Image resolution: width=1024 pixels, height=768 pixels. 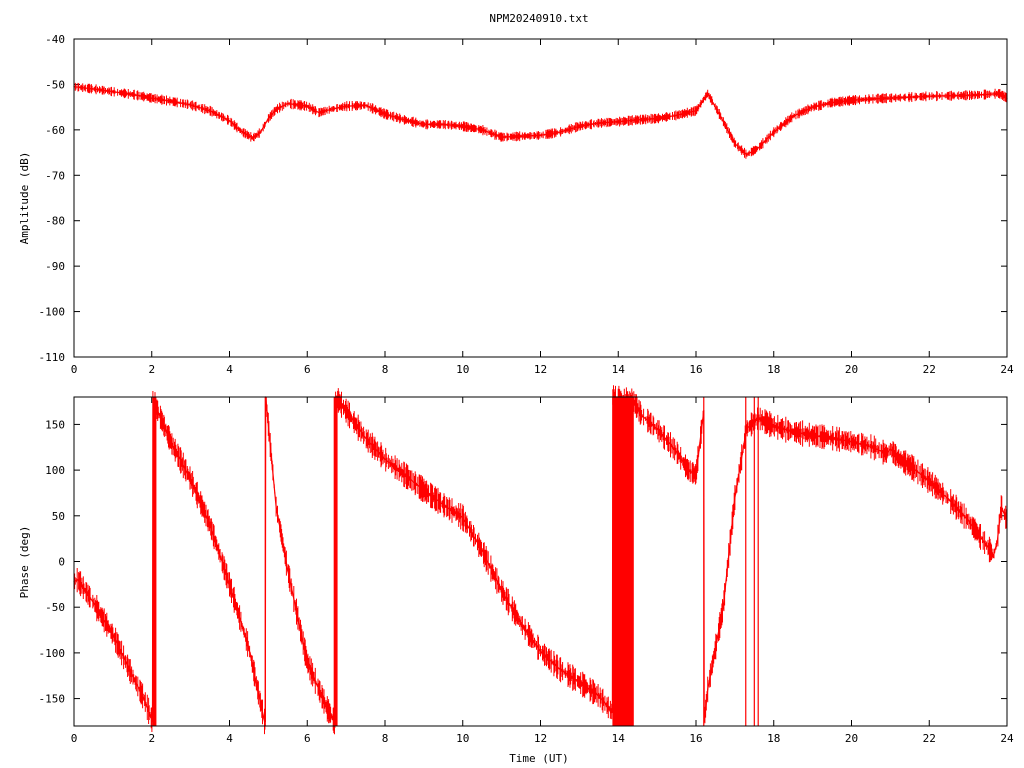 I want to click on phase-ylabel: Phase (deg), so click(x=24, y=562).